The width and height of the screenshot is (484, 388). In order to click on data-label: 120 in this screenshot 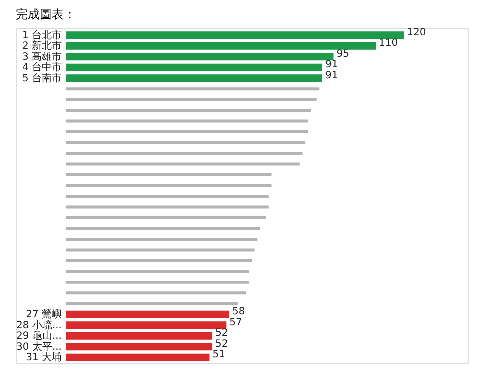, I will do `click(416, 32)`.